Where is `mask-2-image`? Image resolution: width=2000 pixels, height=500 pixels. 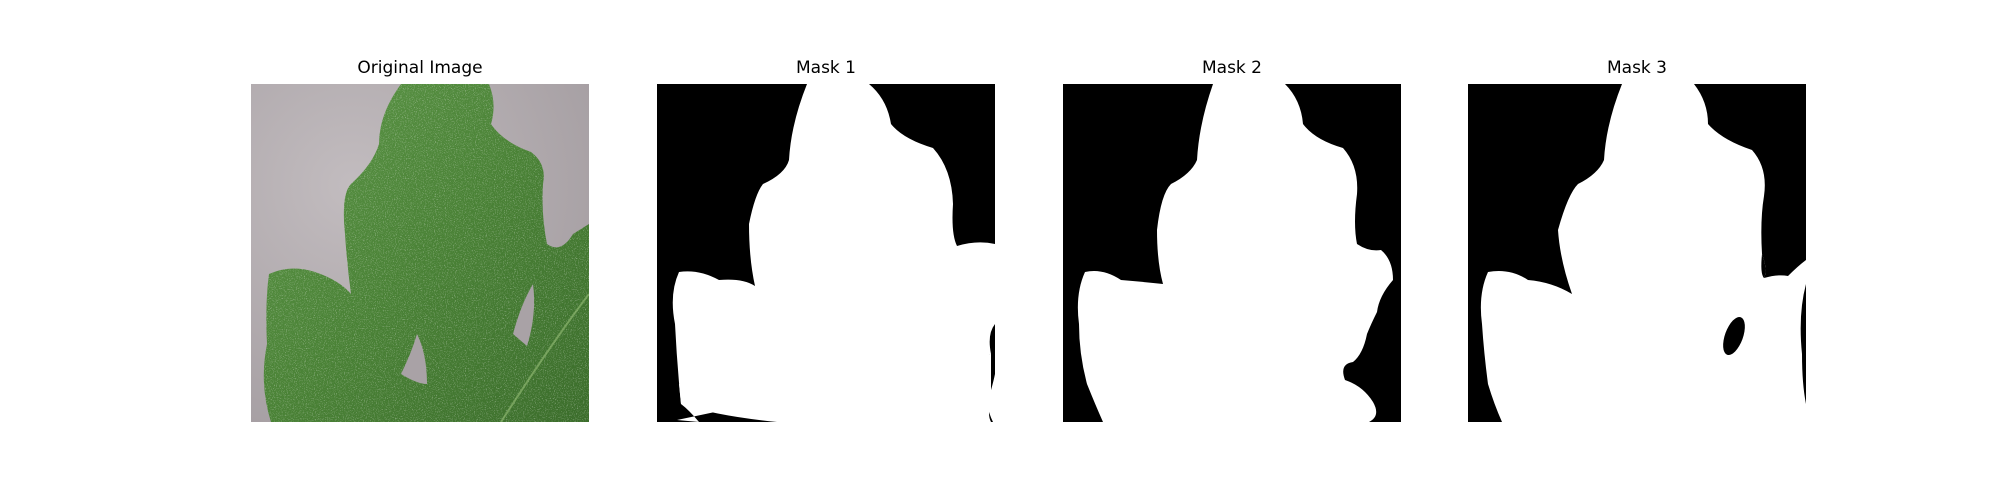
mask-2-image is located at coordinates (1232, 253).